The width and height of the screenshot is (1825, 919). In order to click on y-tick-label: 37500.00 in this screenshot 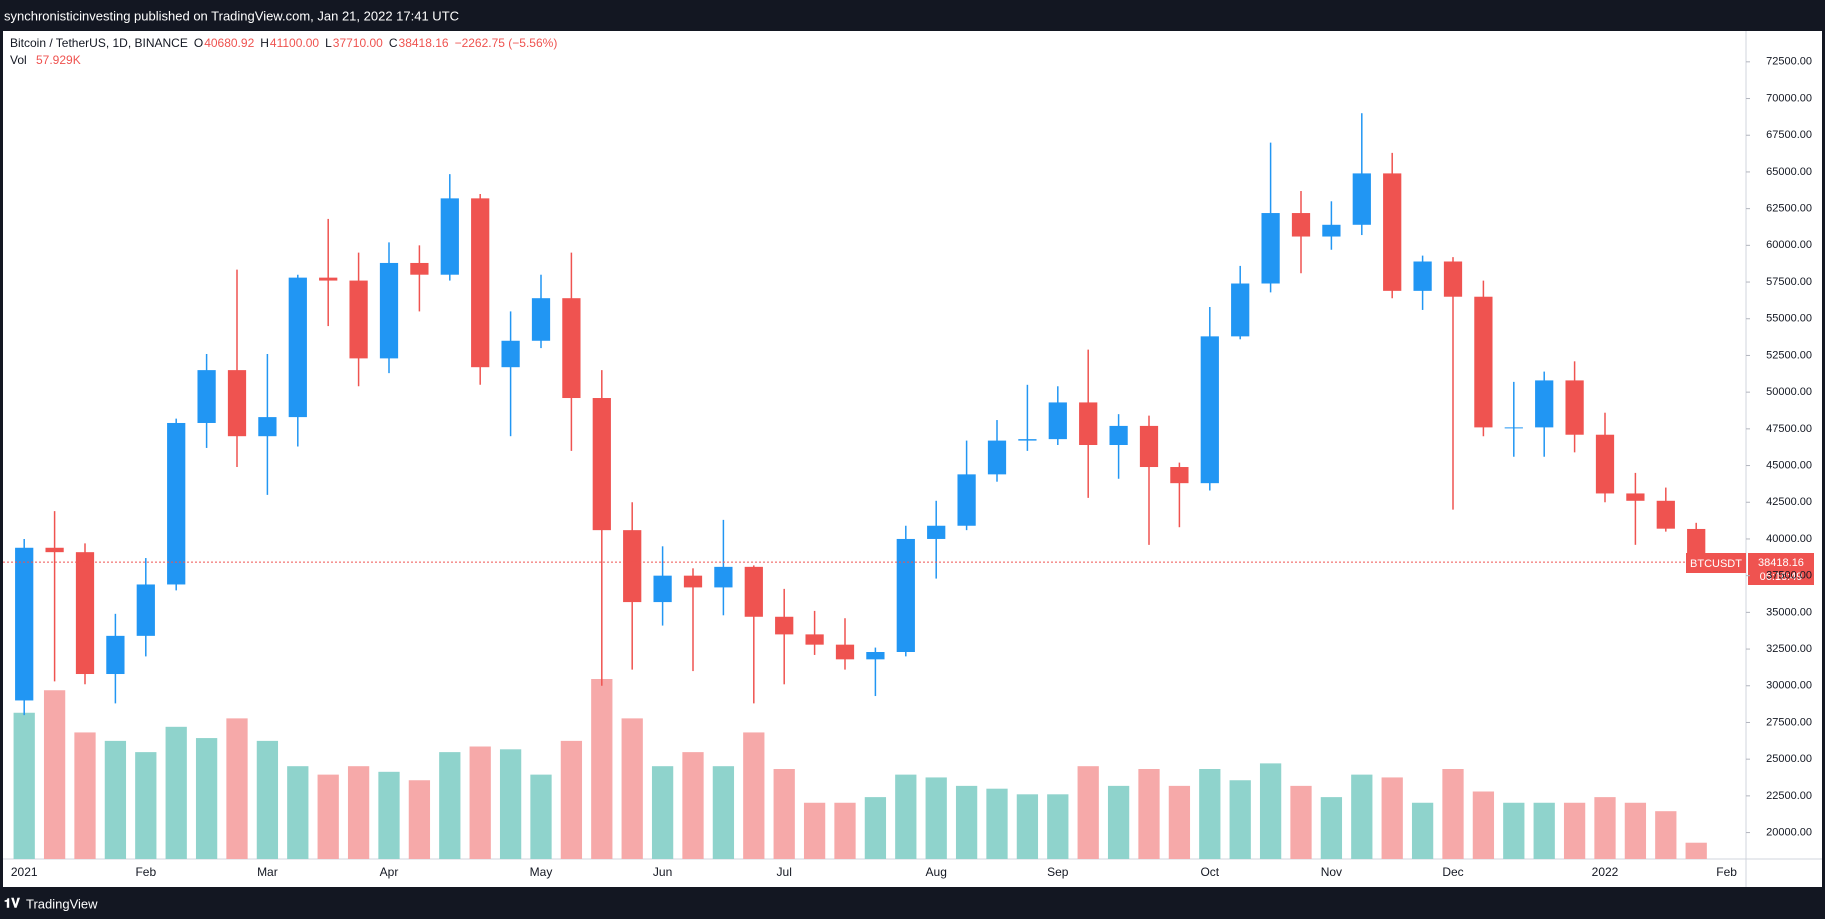, I will do `click(1789, 576)`.